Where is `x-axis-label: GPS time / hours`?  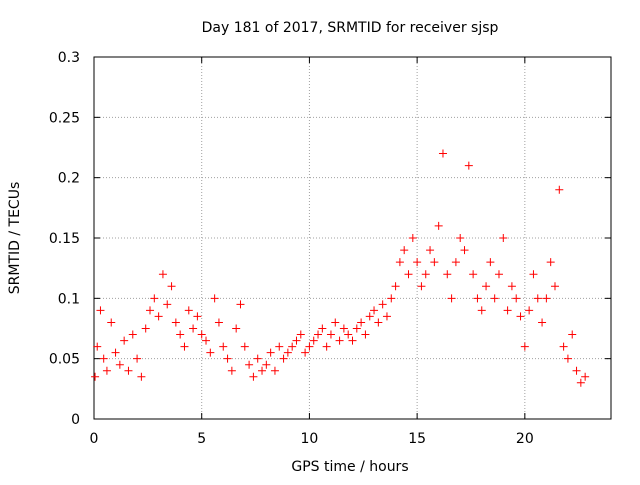
x-axis-label: GPS time / hours is located at coordinates (349, 467).